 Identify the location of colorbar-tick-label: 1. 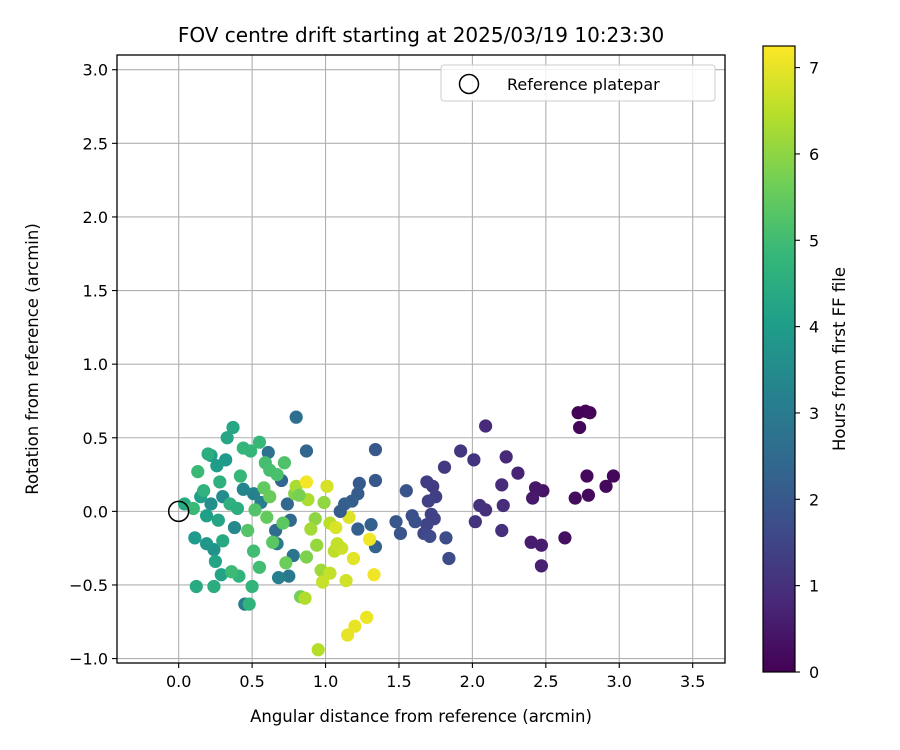
(814, 586).